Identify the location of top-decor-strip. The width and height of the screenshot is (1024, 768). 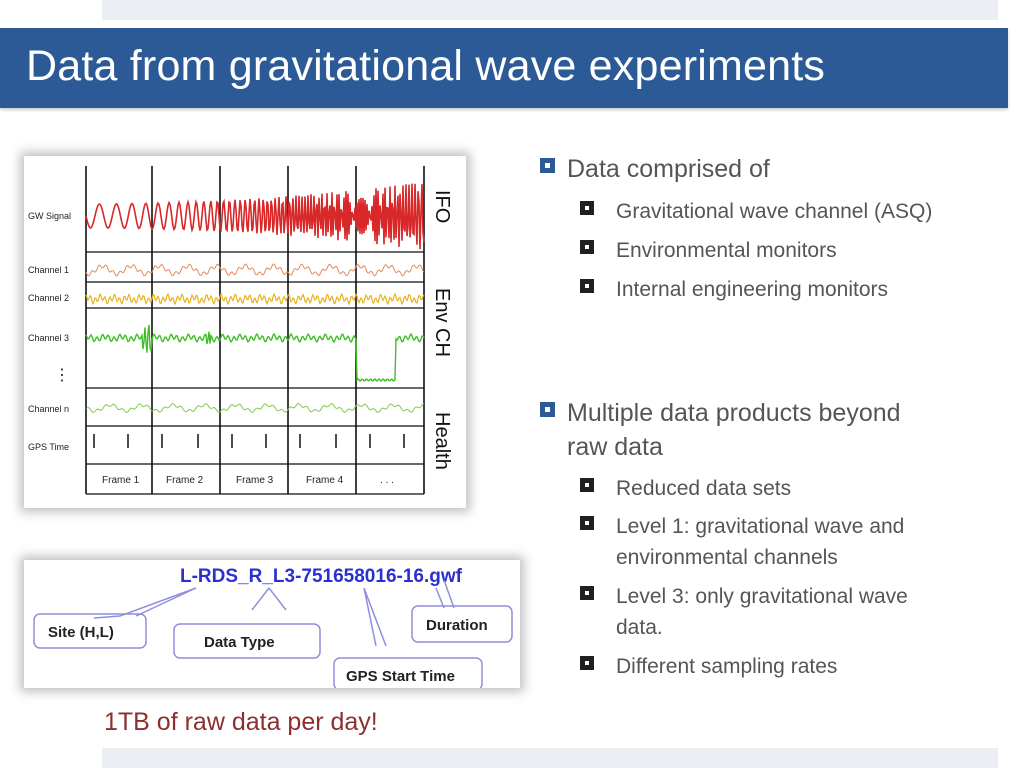
(550, 10).